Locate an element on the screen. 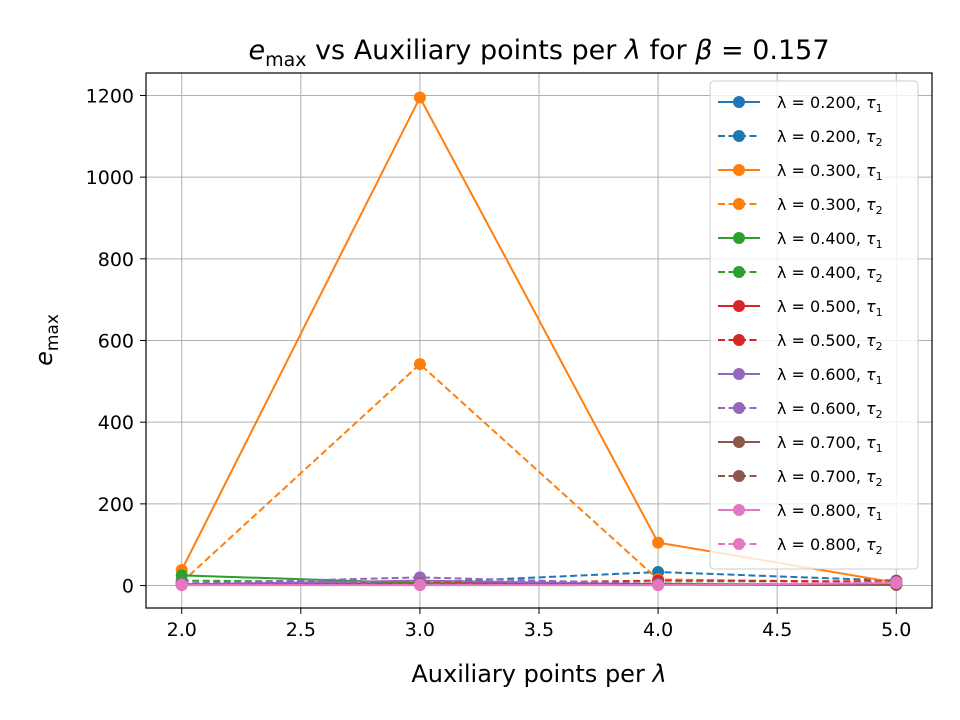  legend-label: λ = 0.300, τ2 is located at coordinates (830, 206).